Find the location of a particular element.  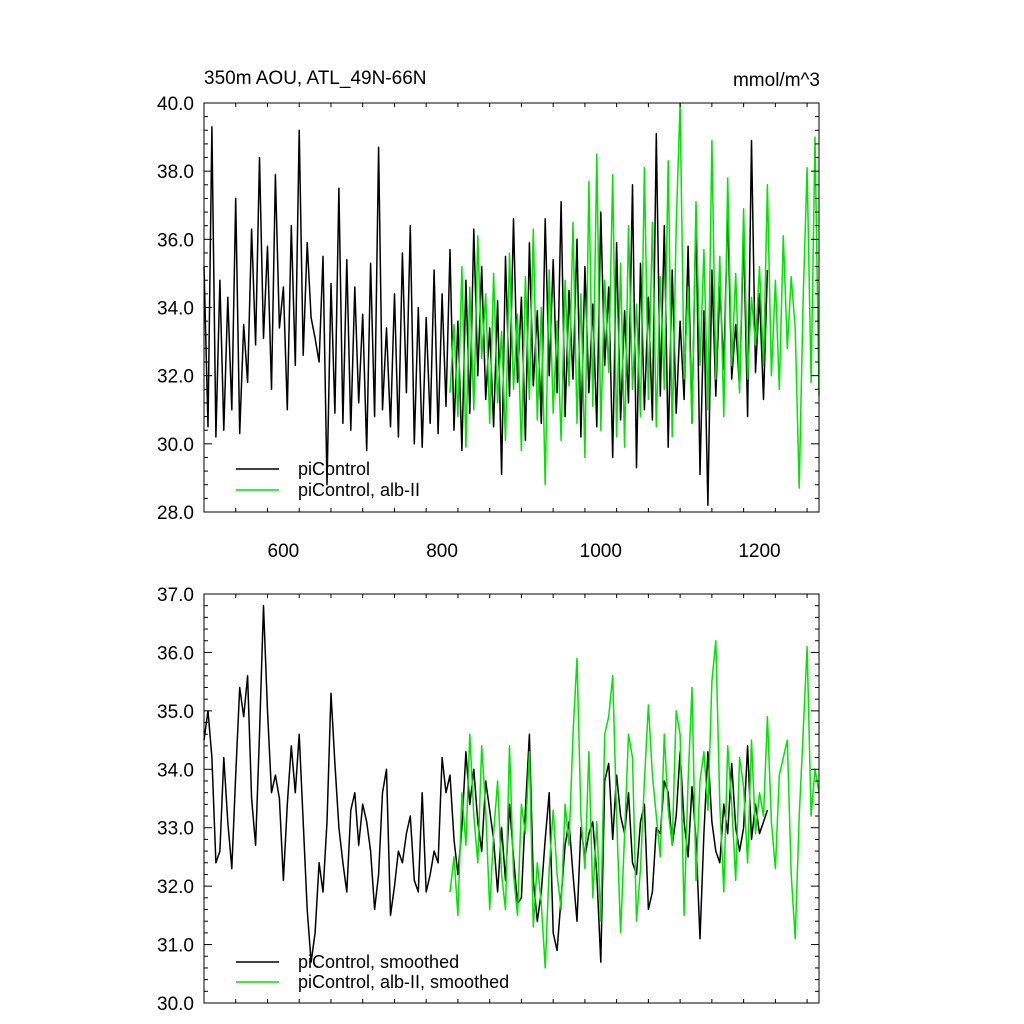

units-label: mmol/m^3 is located at coordinates (776, 80).